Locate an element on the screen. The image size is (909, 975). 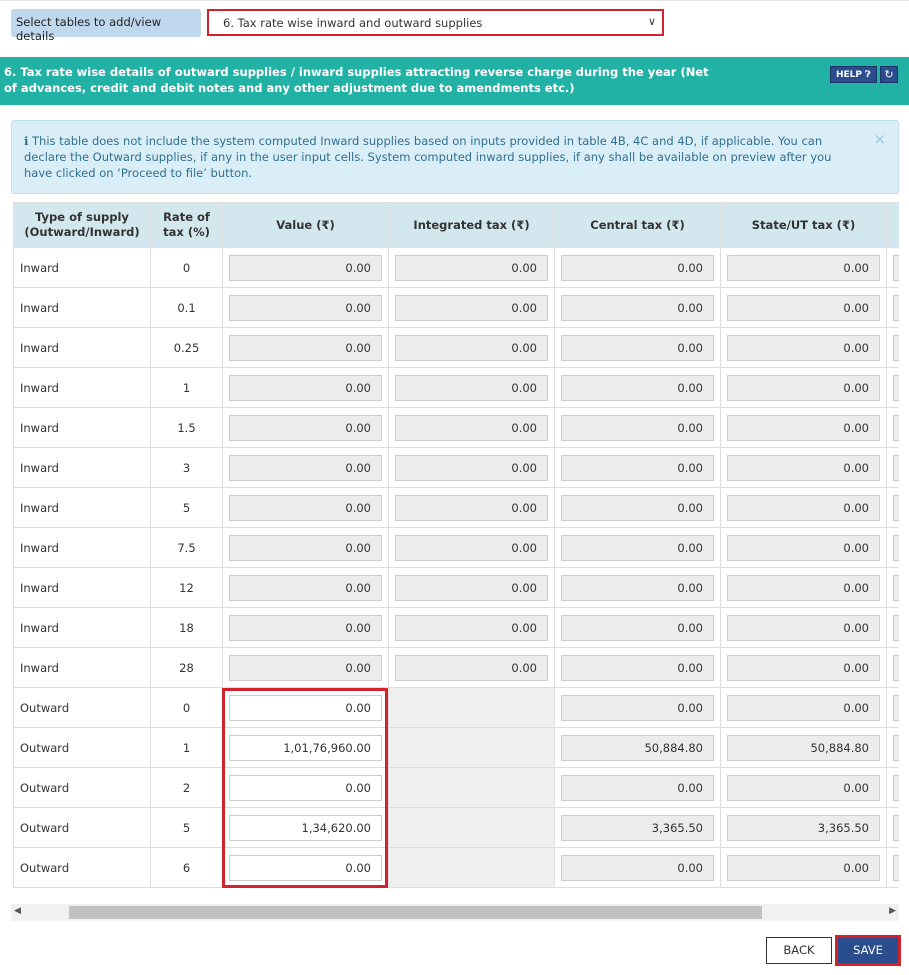
value-input: 1,01,76,960.00 is located at coordinates (305, 747).